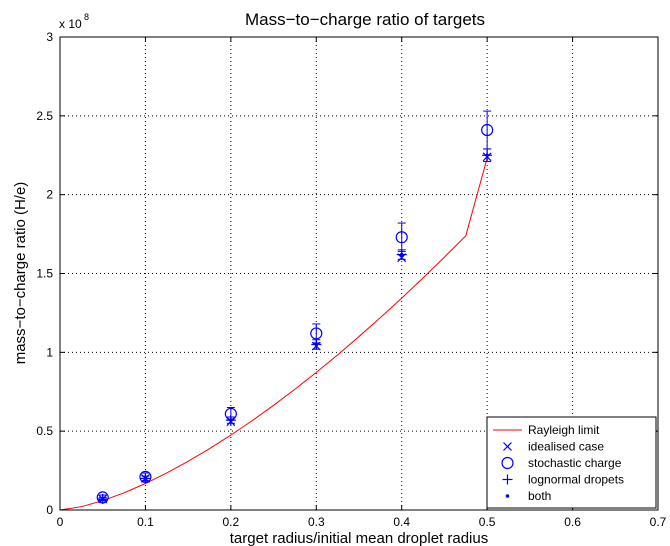 The width and height of the screenshot is (670, 546). I want to click on legend-swatch-circle, so click(507, 463).